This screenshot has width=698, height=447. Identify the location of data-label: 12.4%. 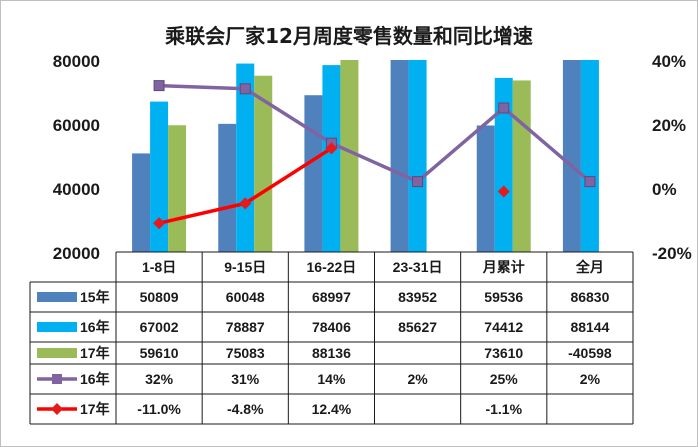
(332, 409).